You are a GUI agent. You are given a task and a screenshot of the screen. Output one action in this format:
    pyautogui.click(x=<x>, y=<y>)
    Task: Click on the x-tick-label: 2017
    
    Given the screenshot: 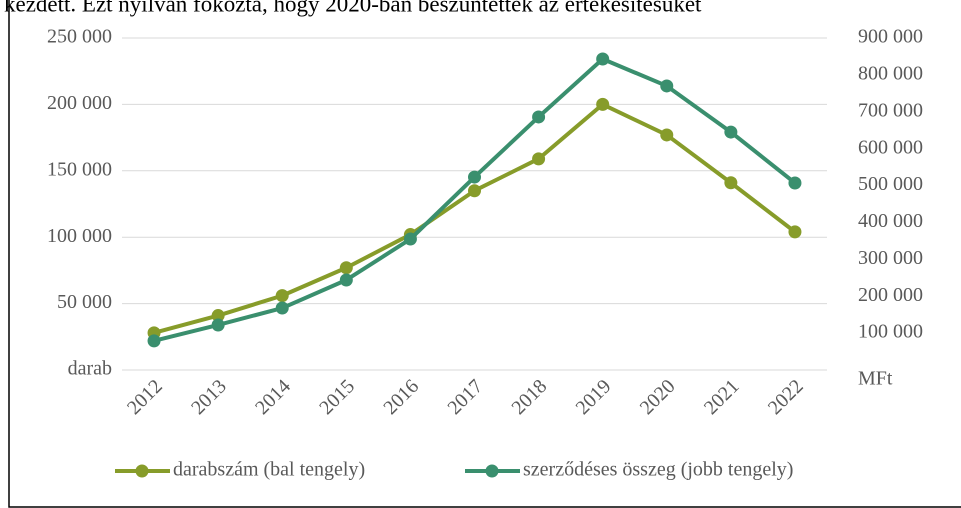 What is the action you would take?
    pyautogui.click(x=465, y=397)
    